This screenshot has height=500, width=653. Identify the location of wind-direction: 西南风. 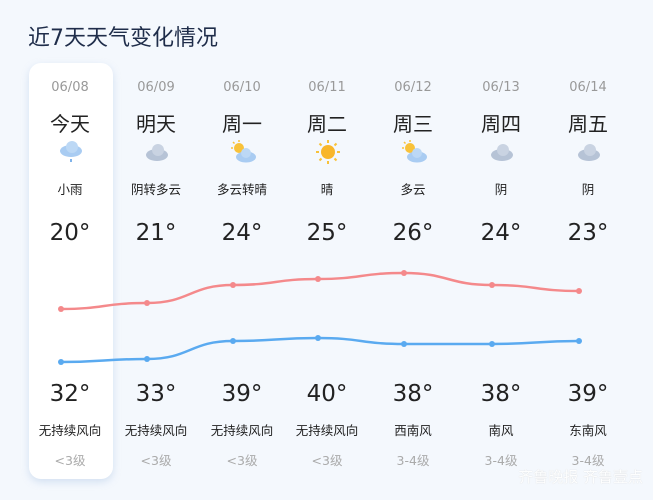
(413, 430).